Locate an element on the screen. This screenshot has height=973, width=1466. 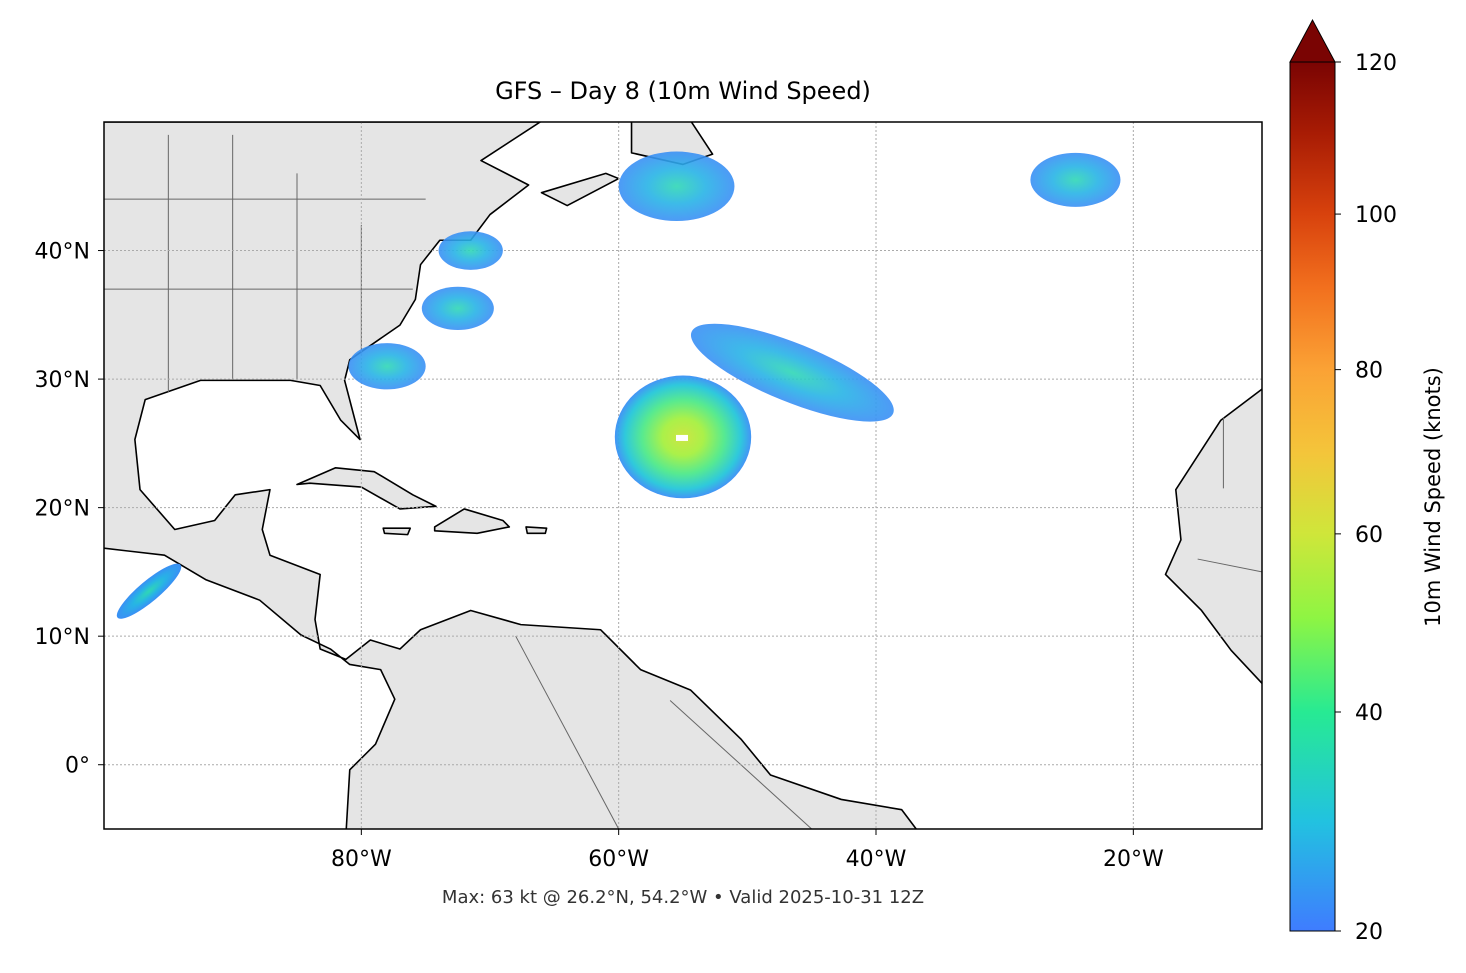
y-tick-label: 20°N is located at coordinates (62, 509).